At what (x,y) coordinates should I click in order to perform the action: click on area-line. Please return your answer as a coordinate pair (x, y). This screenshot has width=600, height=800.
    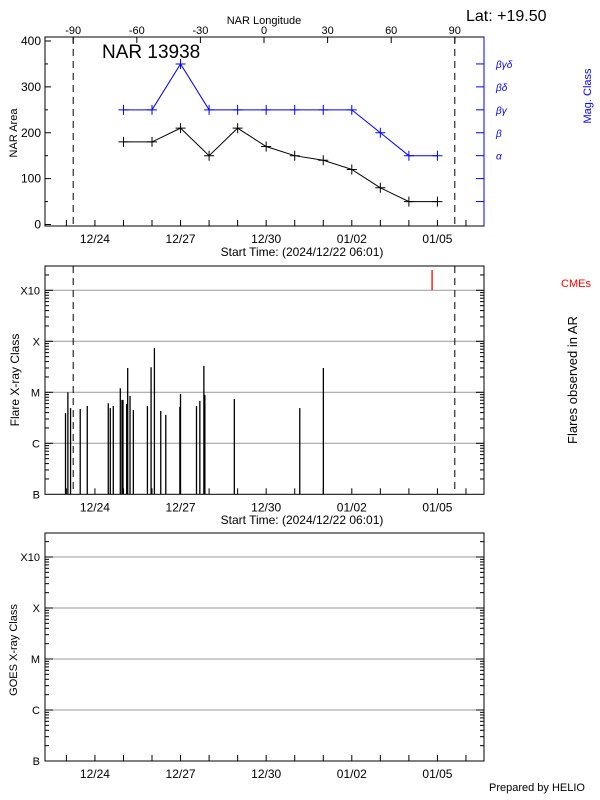
    Looking at the image, I should click on (280, 165).